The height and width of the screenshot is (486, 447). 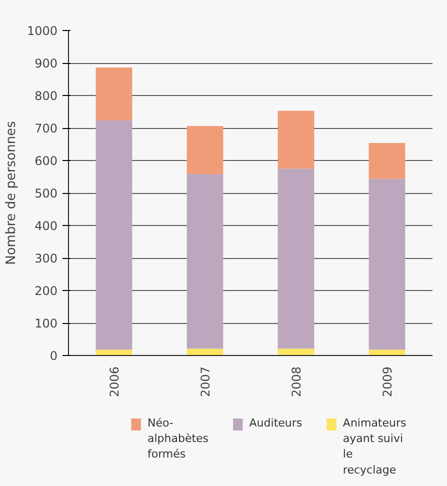 I want to click on legend-label: Auditeurs, so click(x=275, y=423).